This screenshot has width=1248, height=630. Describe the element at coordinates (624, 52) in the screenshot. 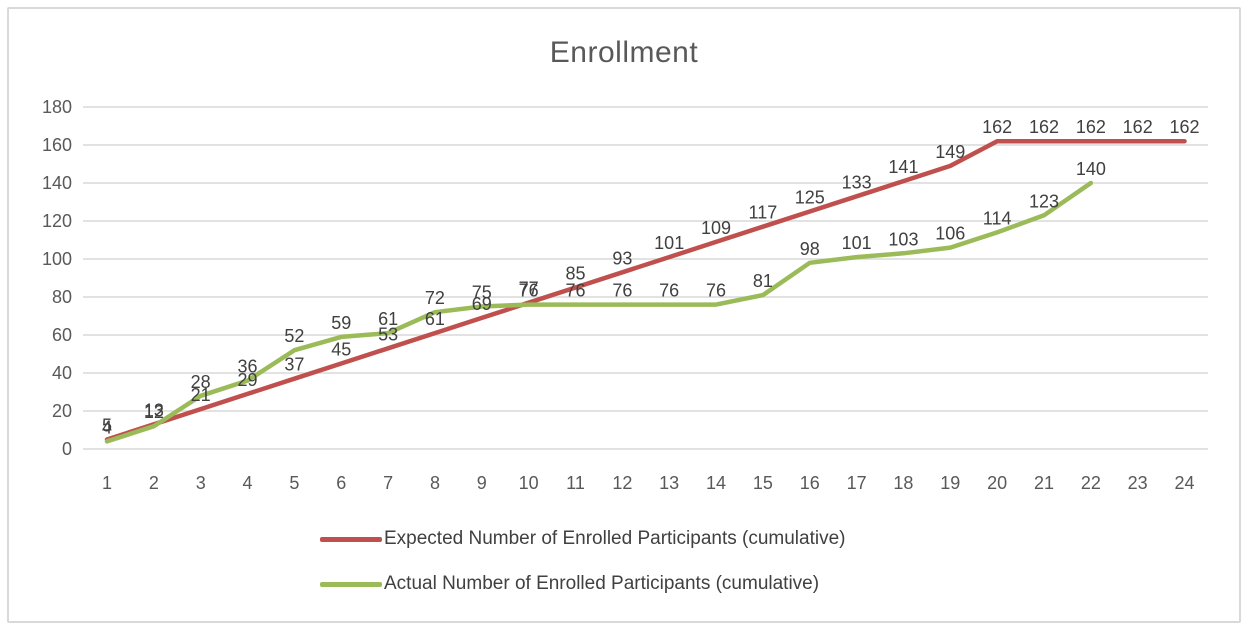

I see `chart-title: Enrollment` at that location.